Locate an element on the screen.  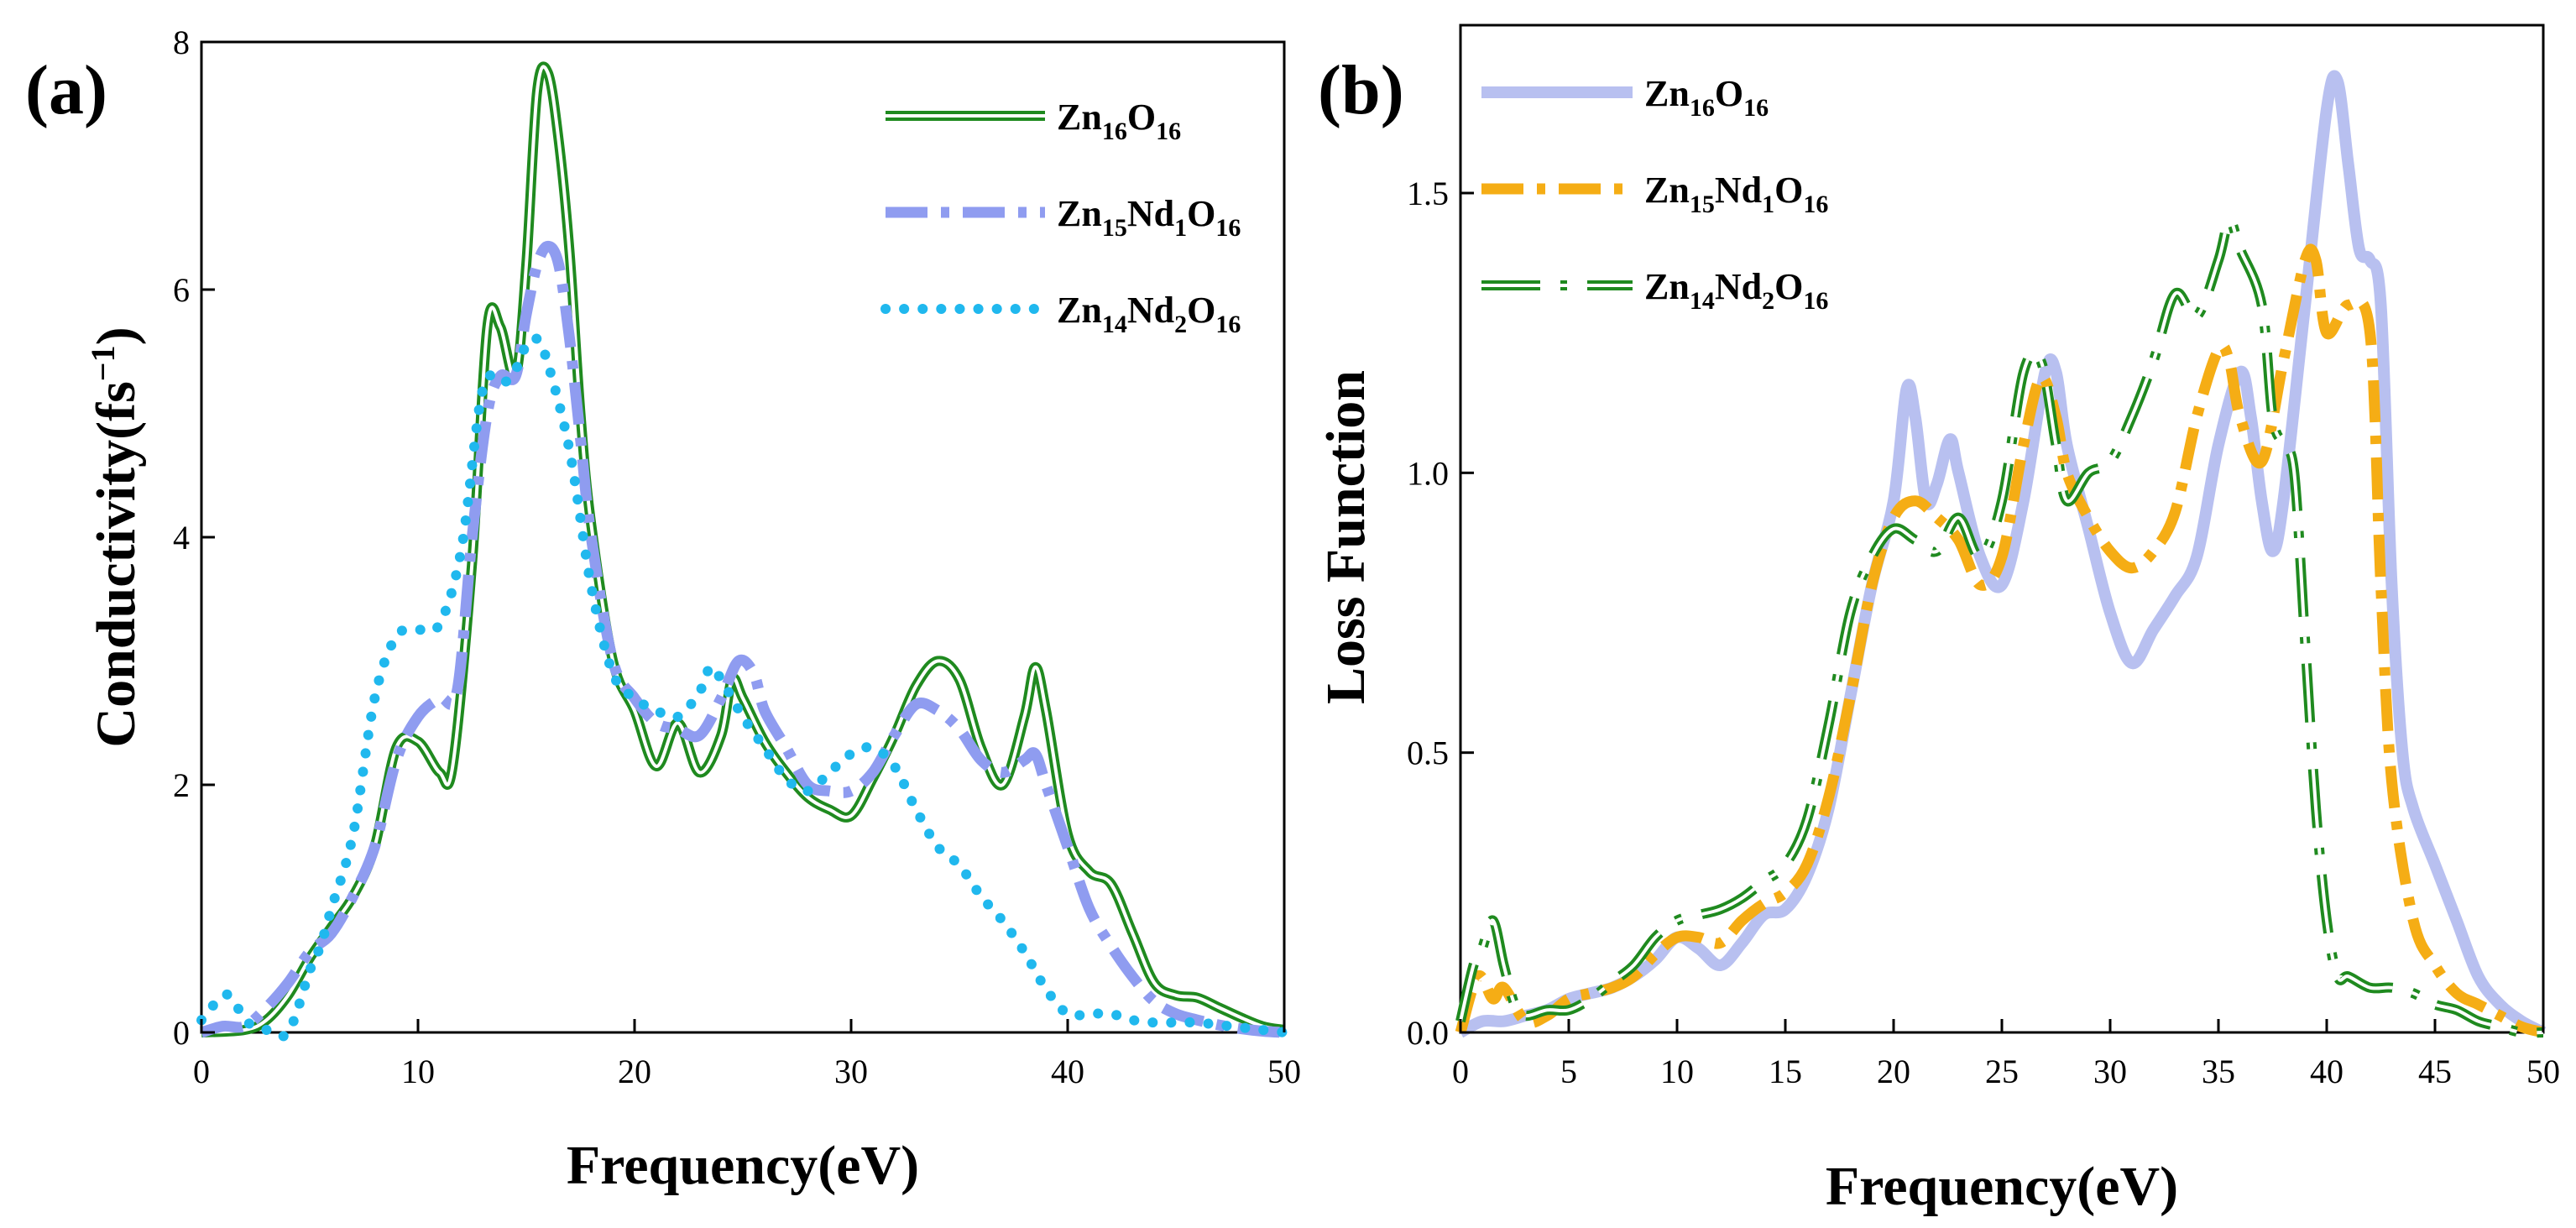
panel-a-y-axis-title: Conductivity(fs−1) is located at coordinates (115, 537).